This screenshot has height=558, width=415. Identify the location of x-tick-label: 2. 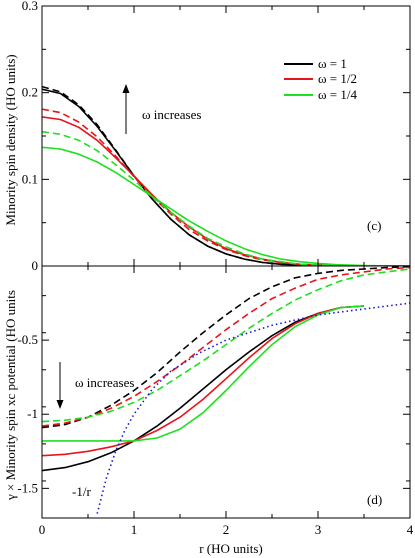
(226, 529).